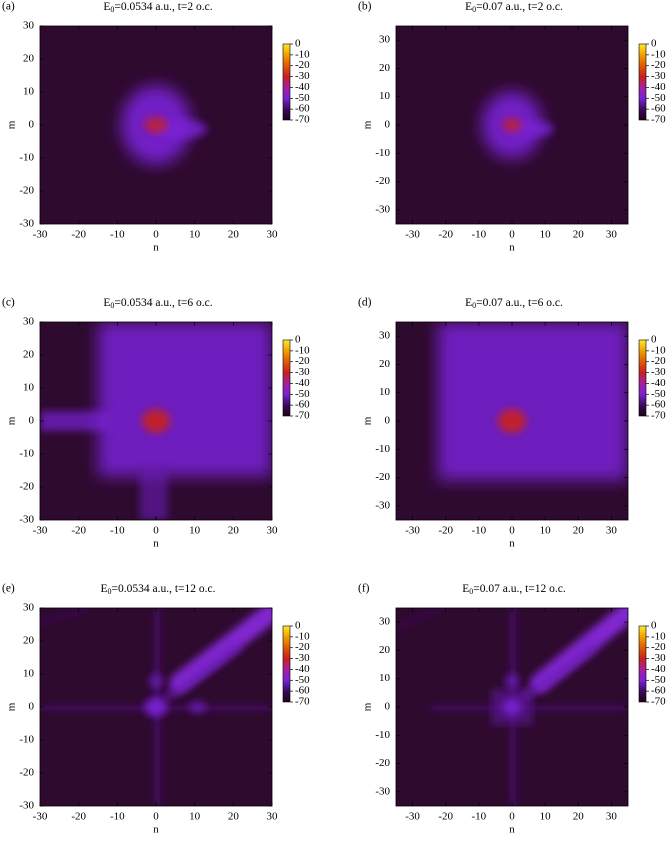  What do you see at coordinates (164, 589) in the screenshot?
I see `title-rest: =0.0534 a.u., t=12 o.c.` at bounding box center [164, 589].